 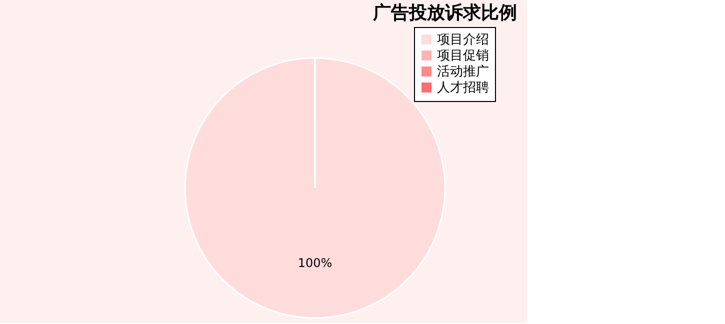 What do you see at coordinates (463, 56) in the screenshot?
I see `legend-label: 项目促销` at bounding box center [463, 56].